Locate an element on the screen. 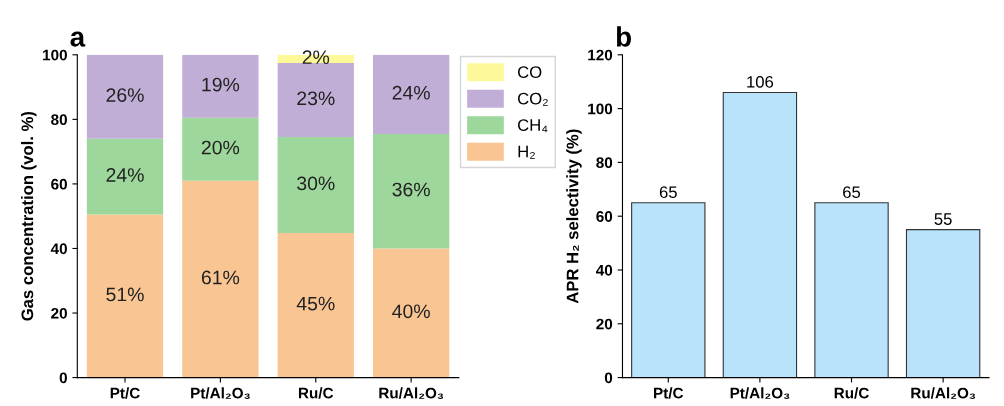 Image resolution: width=1004 pixels, height=406 pixels. data-label: 23% is located at coordinates (316, 98).